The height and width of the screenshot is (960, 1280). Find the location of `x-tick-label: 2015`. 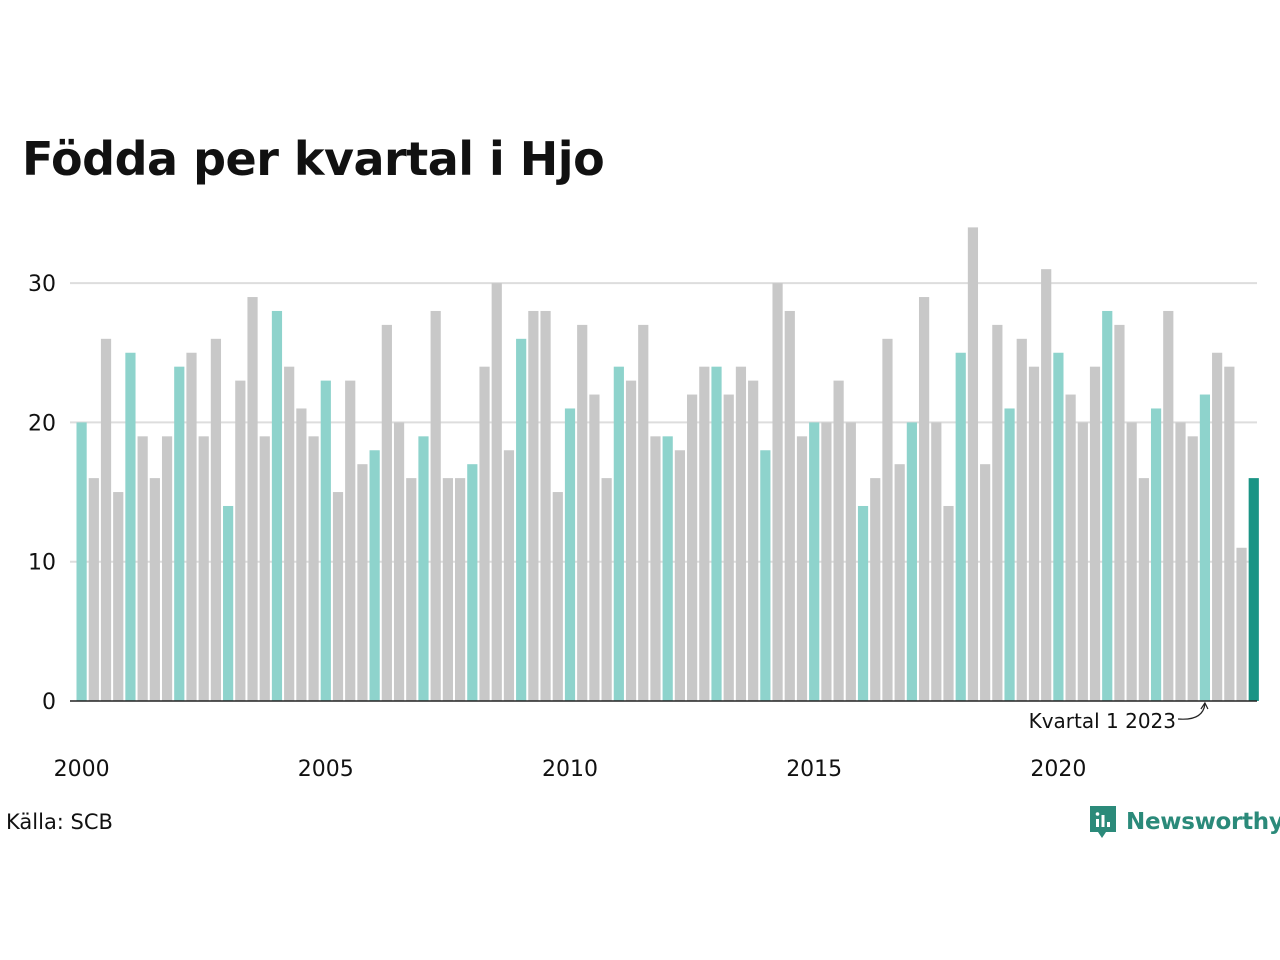

x-tick-label: 2015 is located at coordinates (814, 769).